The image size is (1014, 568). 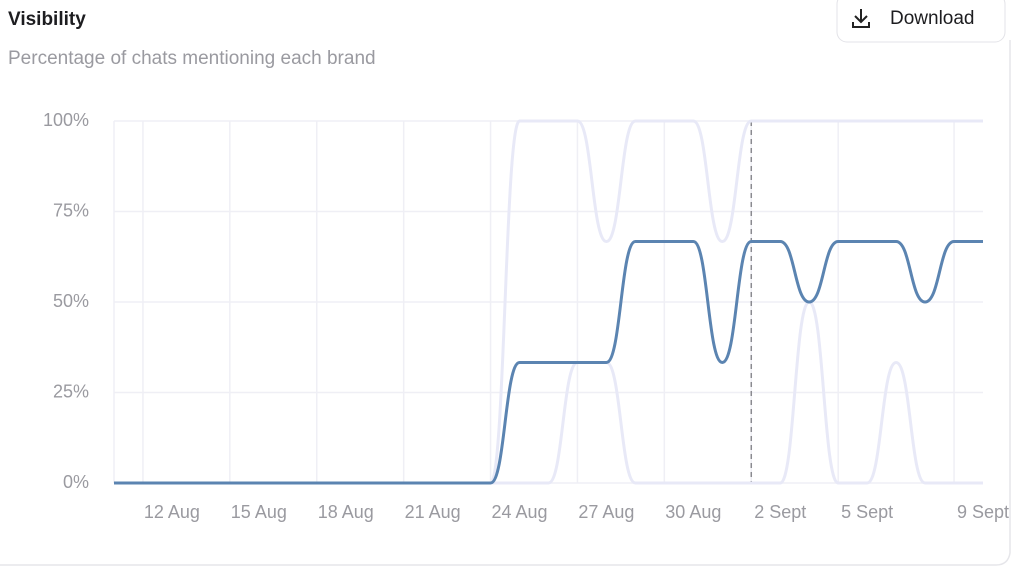 What do you see at coordinates (71, 391) in the screenshot?
I see `y-tick-label: 25%` at bounding box center [71, 391].